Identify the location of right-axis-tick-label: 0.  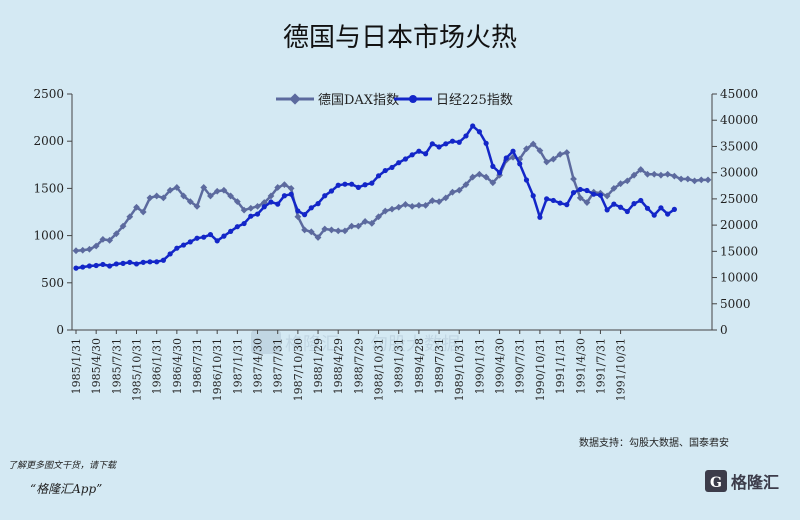
(724, 330).